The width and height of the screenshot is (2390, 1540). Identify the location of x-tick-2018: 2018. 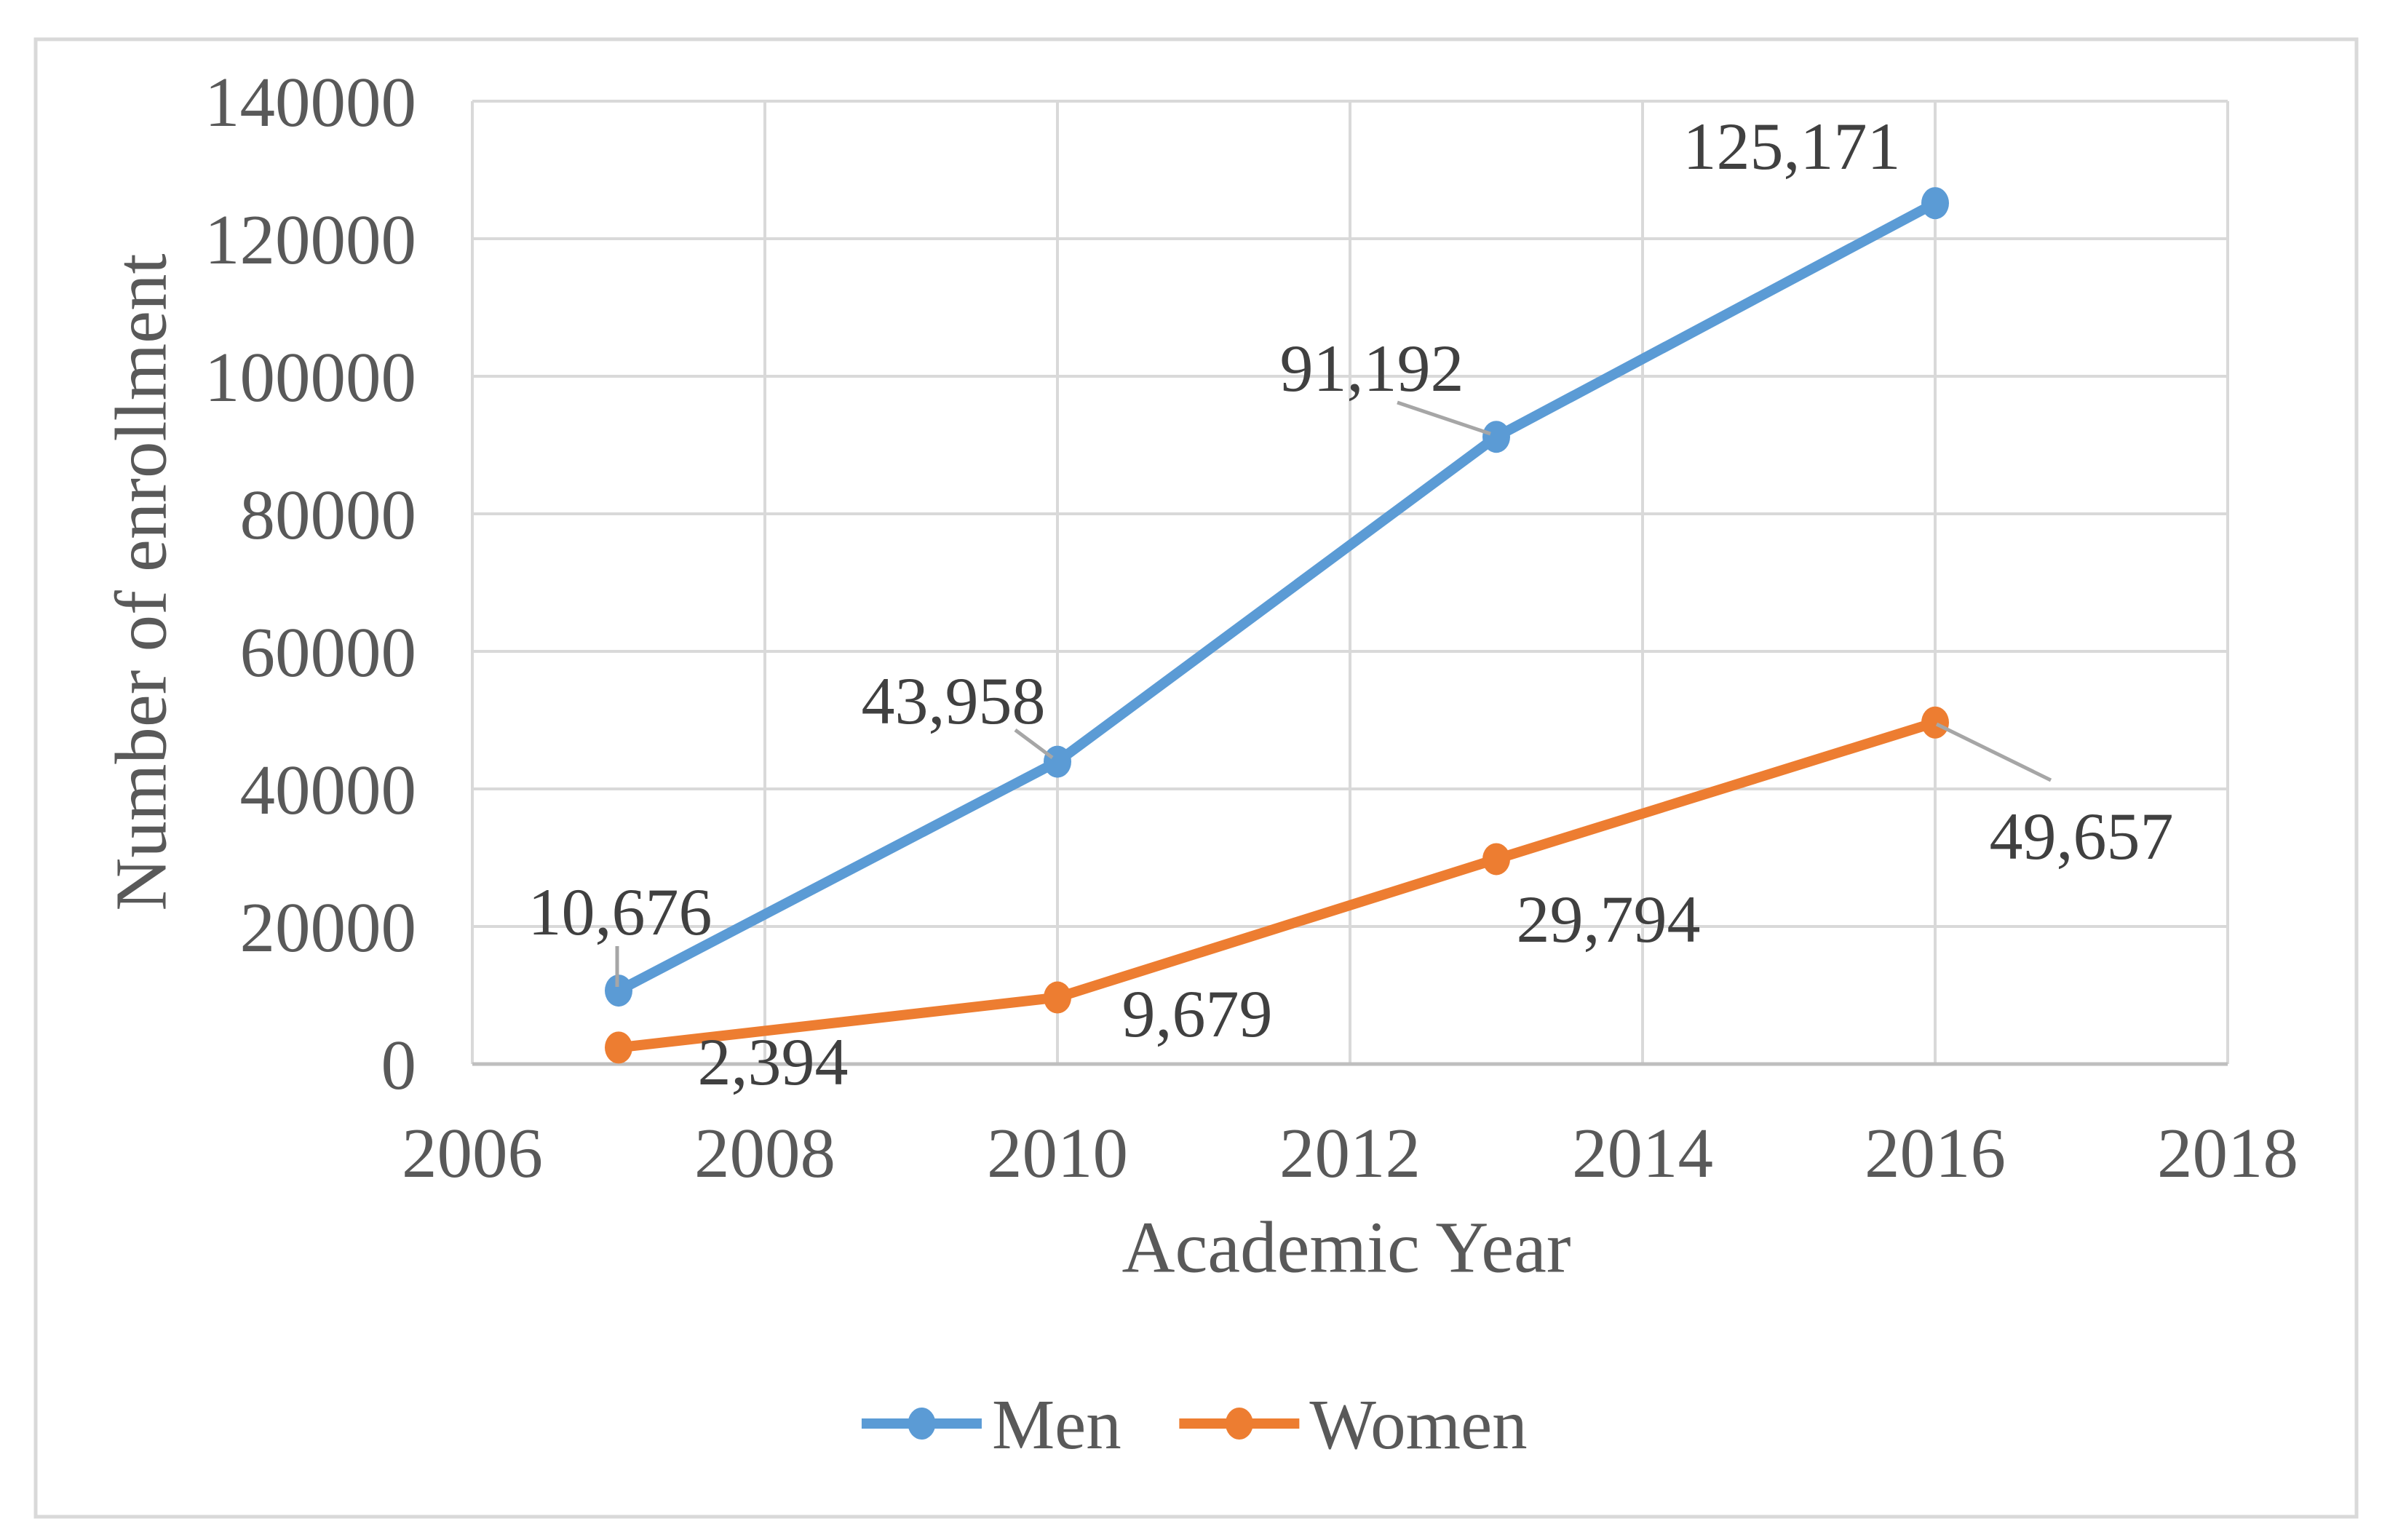
(2227, 1153).